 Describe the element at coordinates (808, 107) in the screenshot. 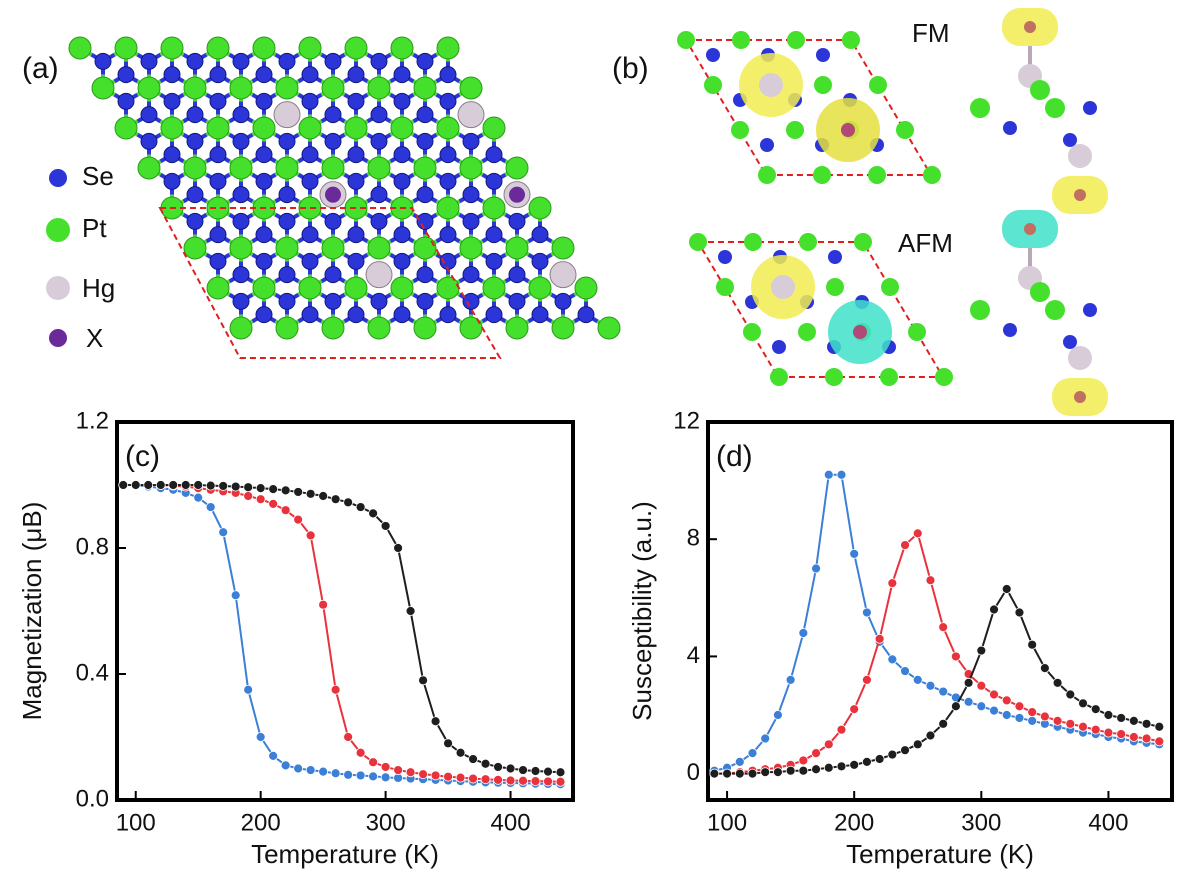

I see `unit-cell` at that location.